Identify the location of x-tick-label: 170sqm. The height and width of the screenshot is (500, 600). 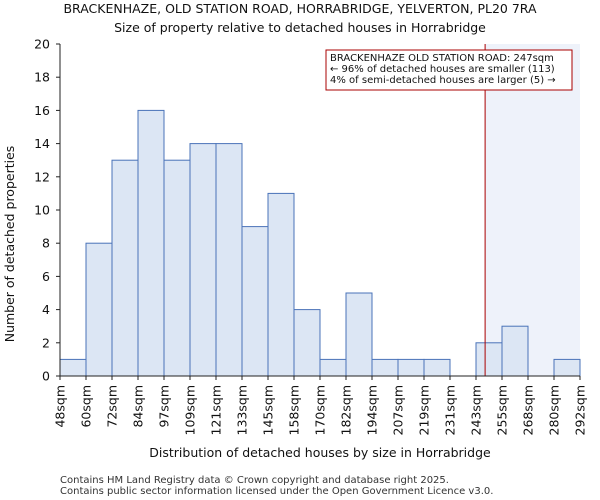
(320, 410).